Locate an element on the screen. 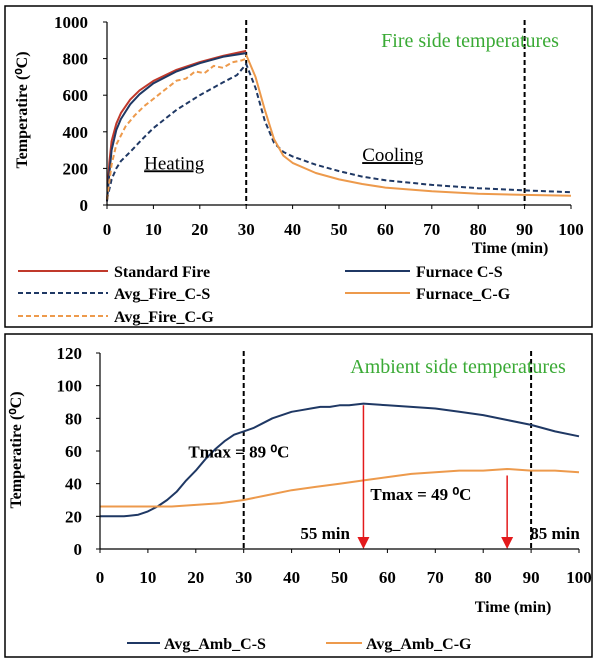 The height and width of the screenshot is (666, 598). y-tick-label: 120 is located at coordinates (70, 353).